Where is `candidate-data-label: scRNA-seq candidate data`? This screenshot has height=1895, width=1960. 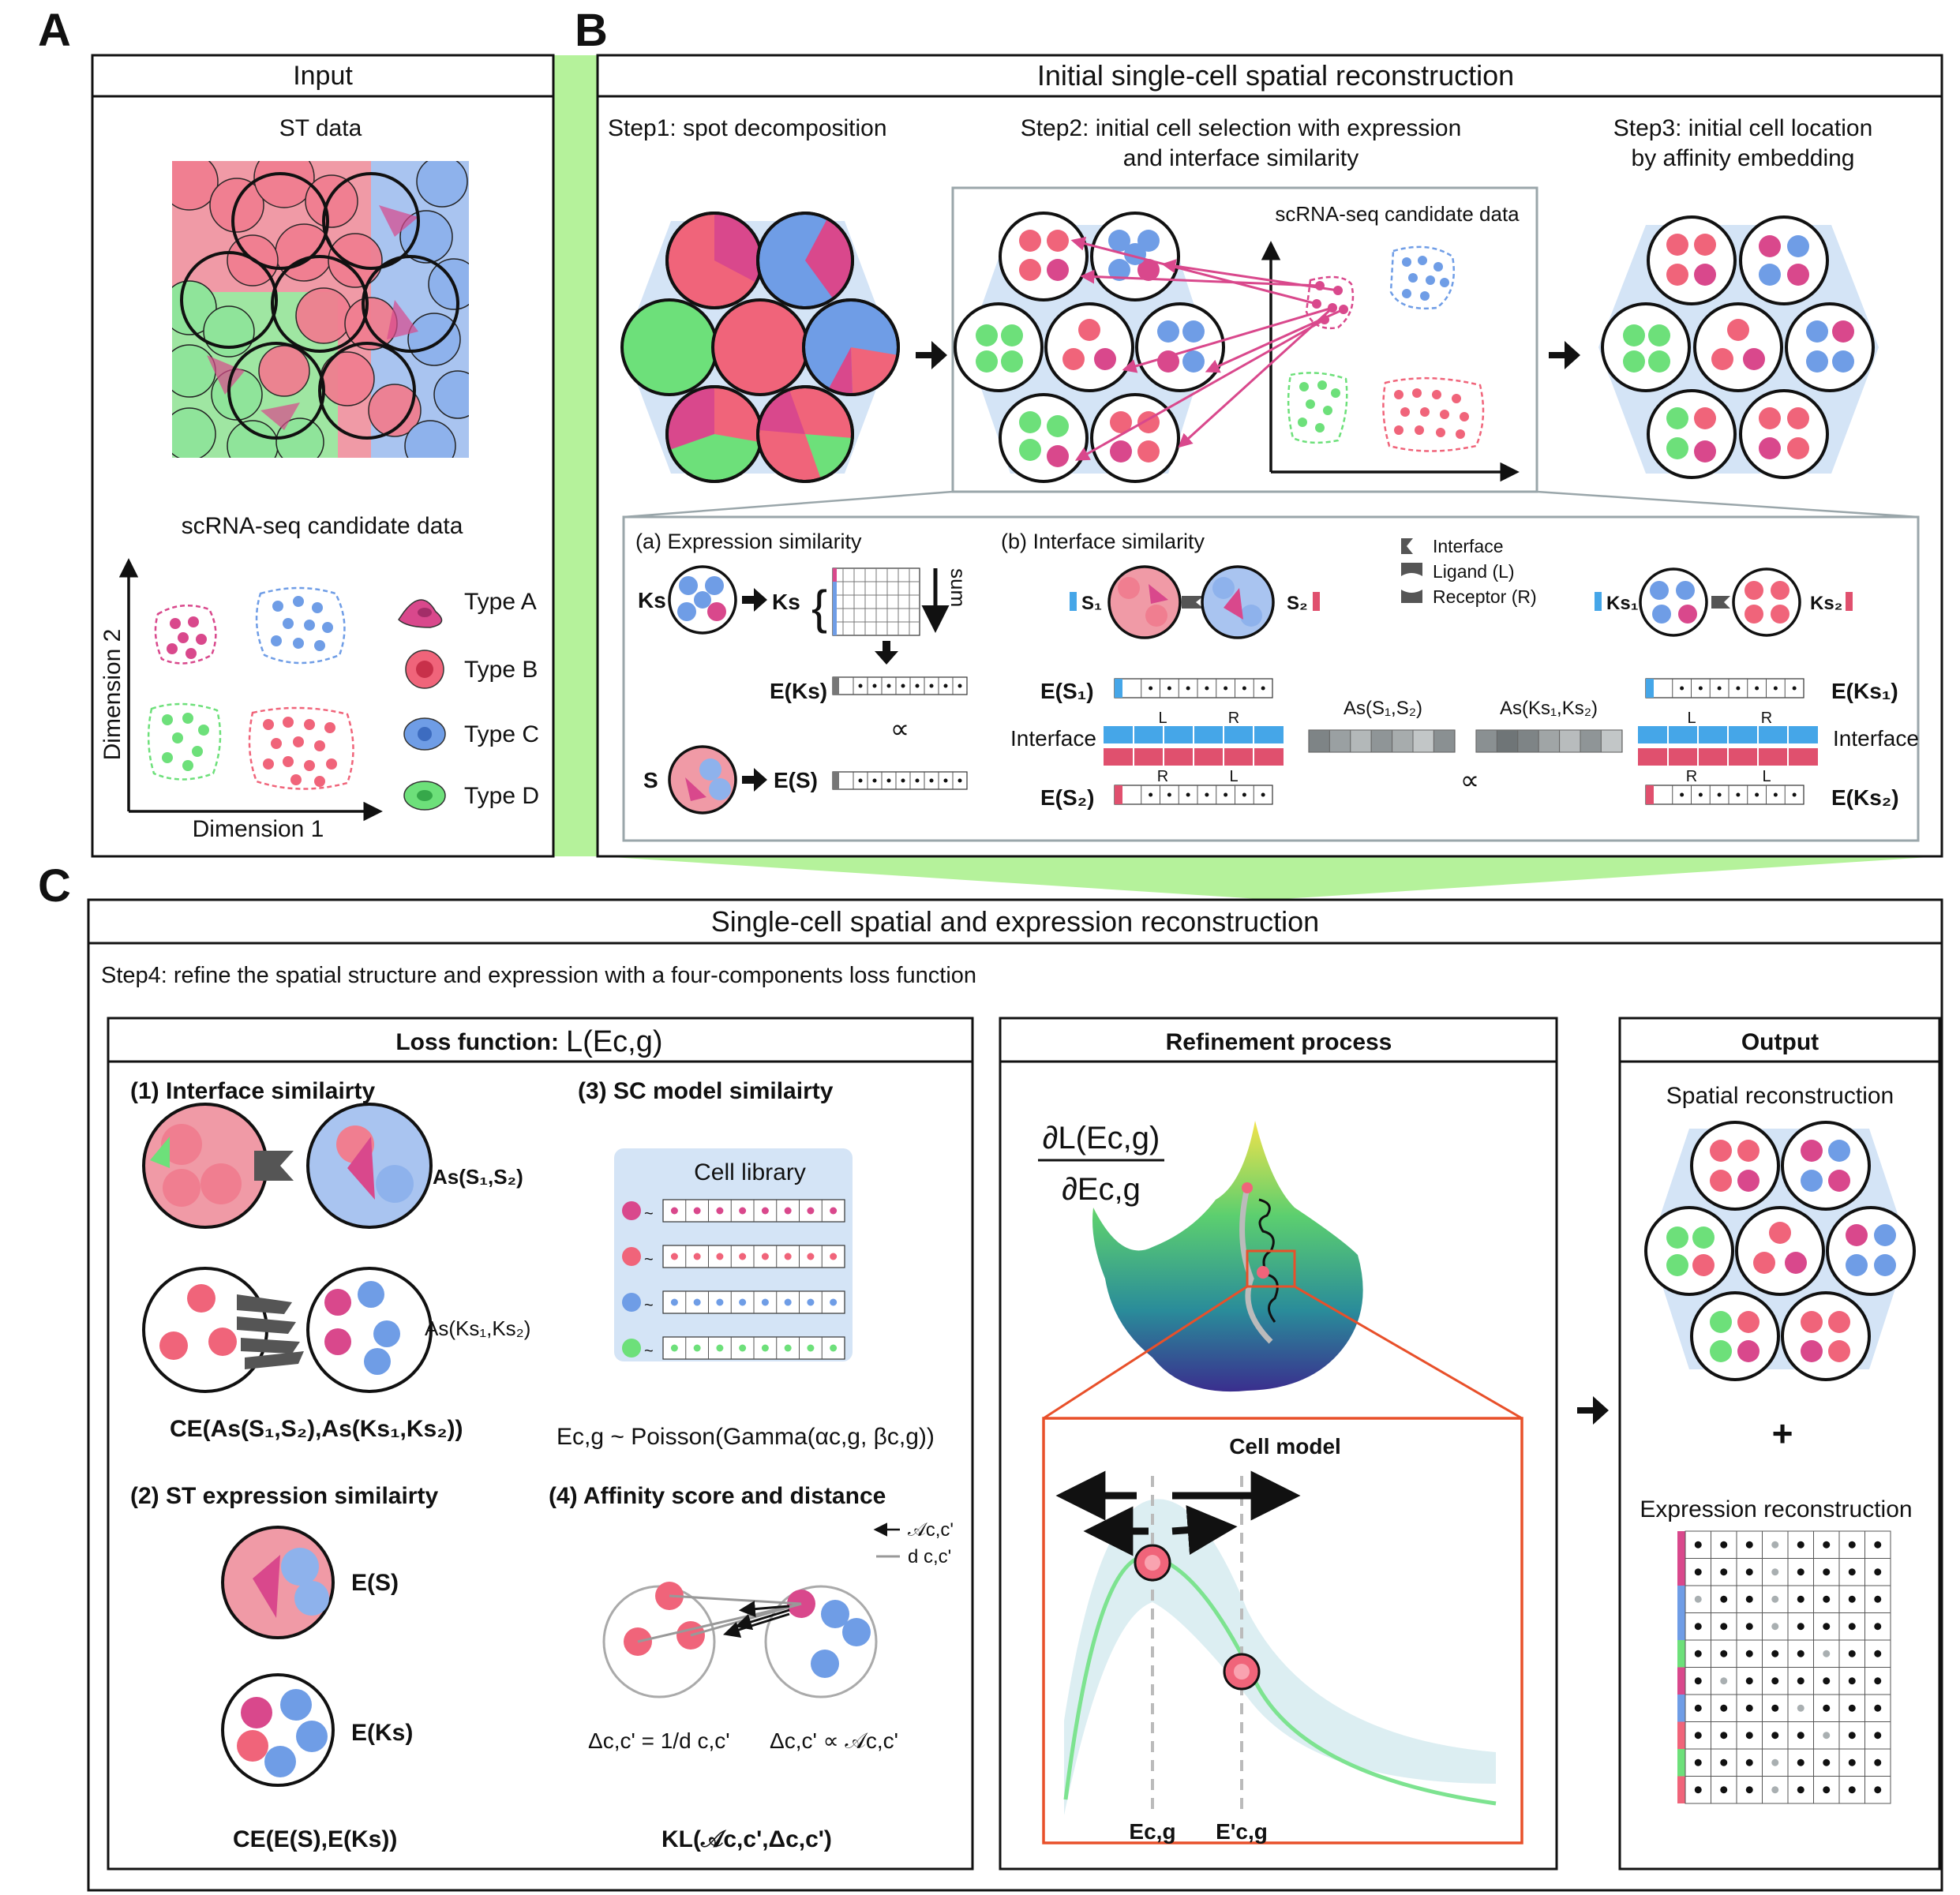 candidate-data-label: scRNA-seq candidate data is located at coordinates (1397, 214).